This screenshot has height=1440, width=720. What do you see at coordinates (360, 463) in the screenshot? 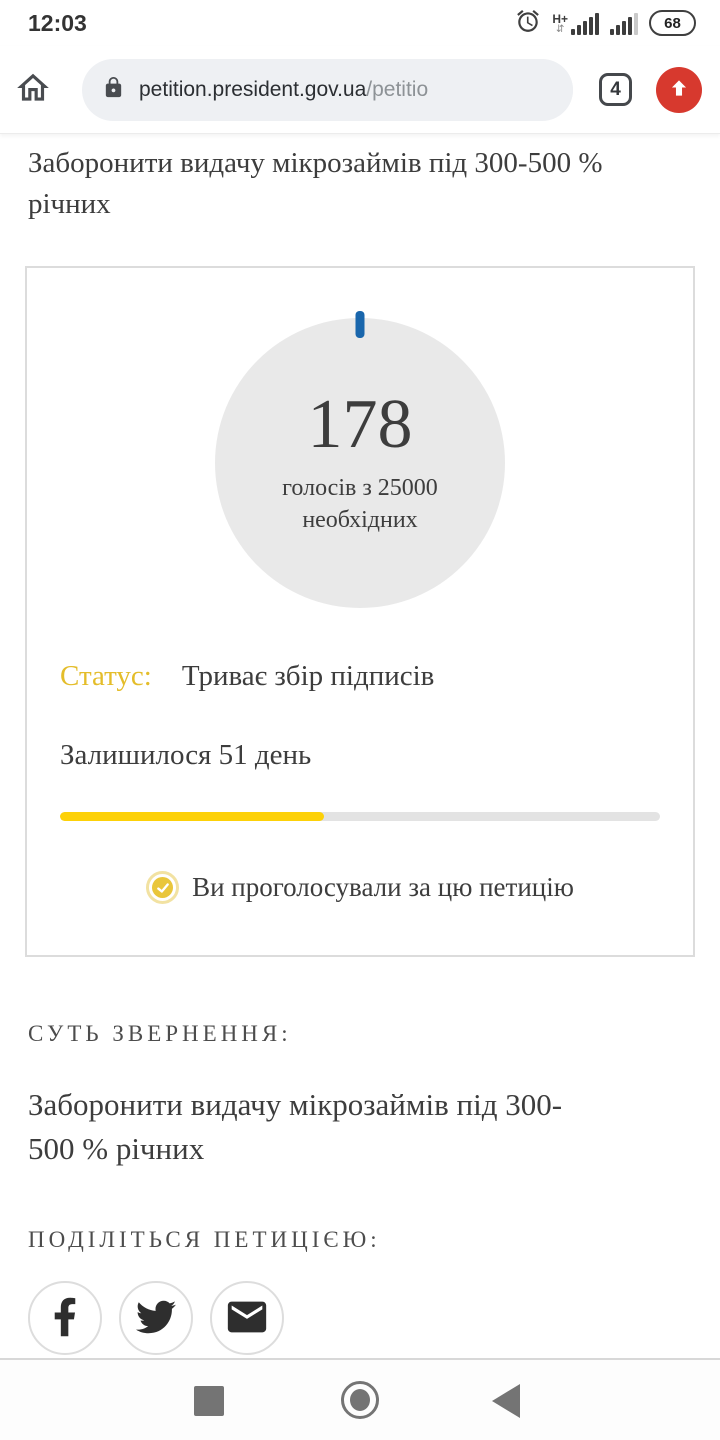
I see `vote-count-circle: 178 голосів з 25000 необхідних` at bounding box center [360, 463].